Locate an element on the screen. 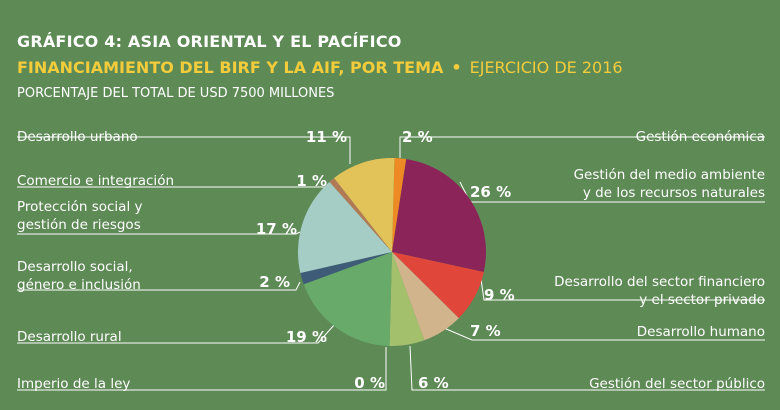 The image size is (780, 410). slice-pct-label-7: 2 % is located at coordinates (274, 282).